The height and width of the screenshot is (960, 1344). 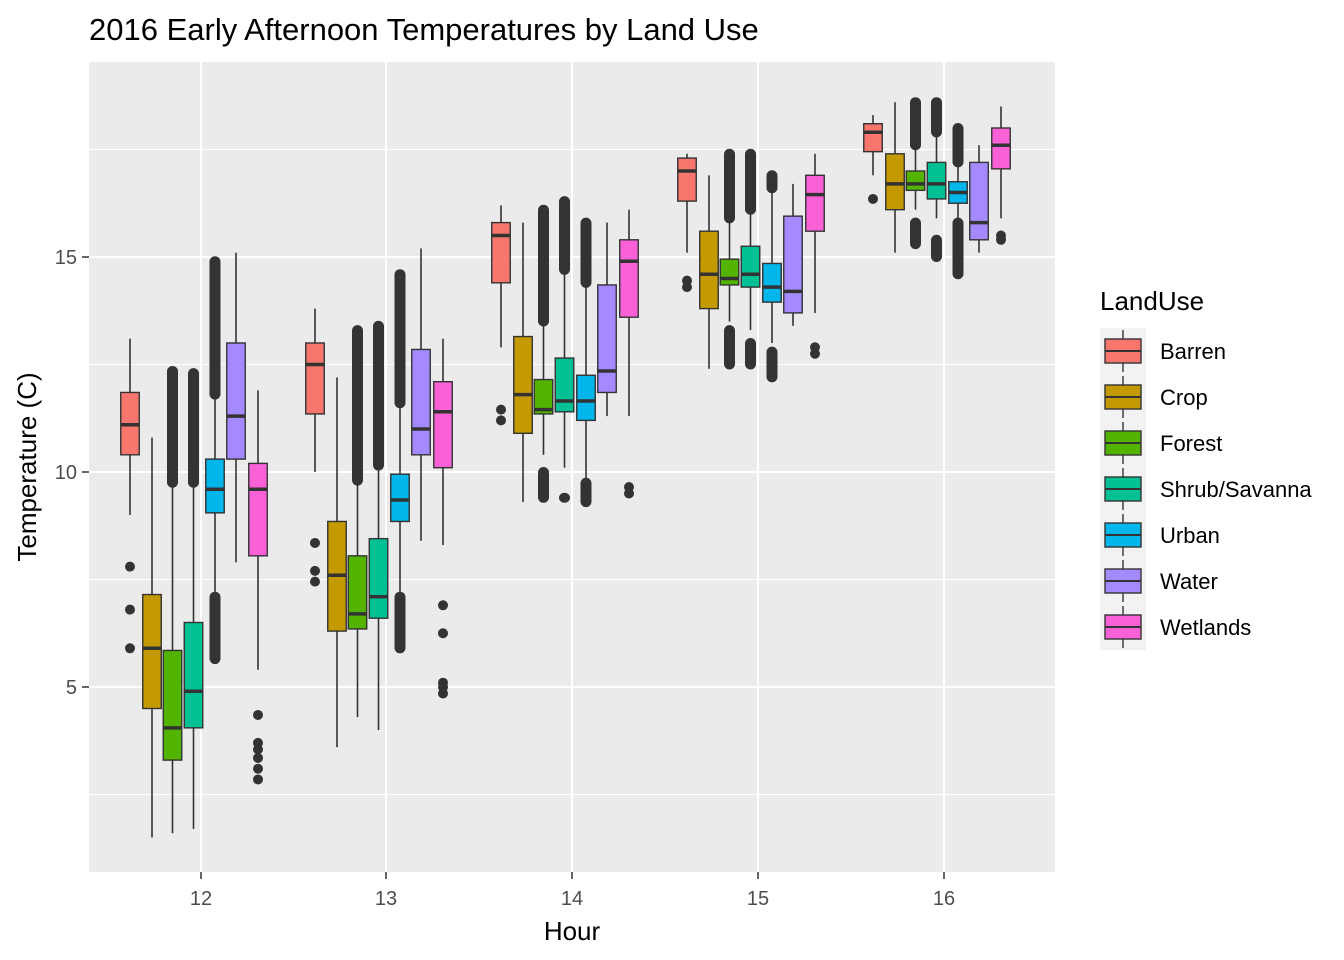 I want to click on legend-item: Forest, so click(x=1163, y=443).